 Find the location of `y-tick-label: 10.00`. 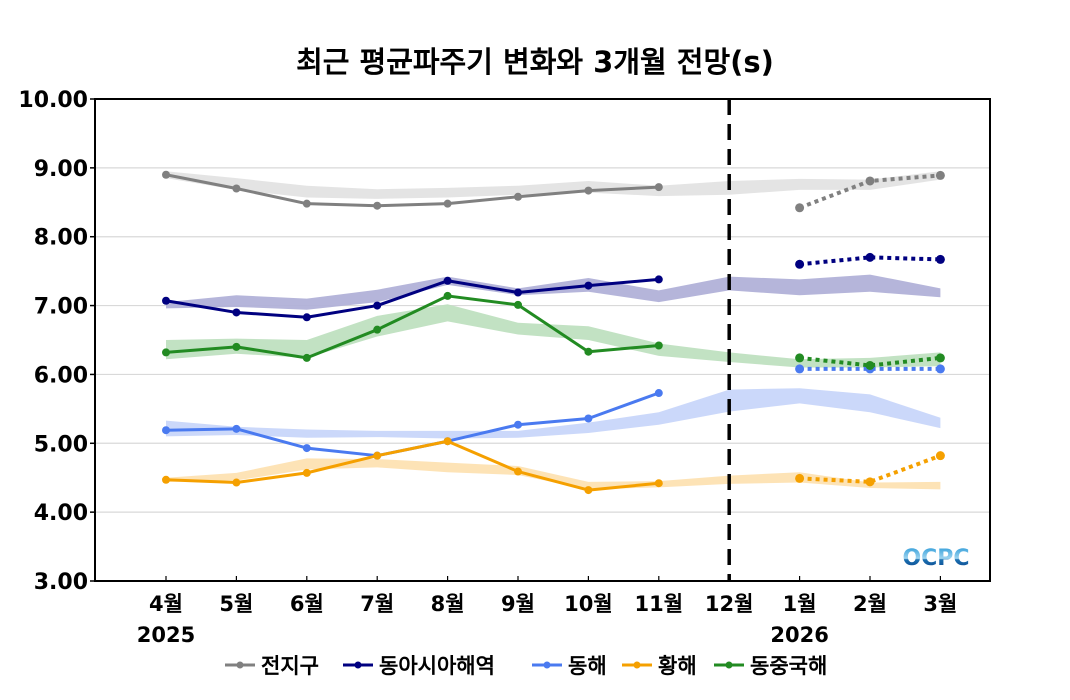

y-tick-label: 10.00 is located at coordinates (53, 100).